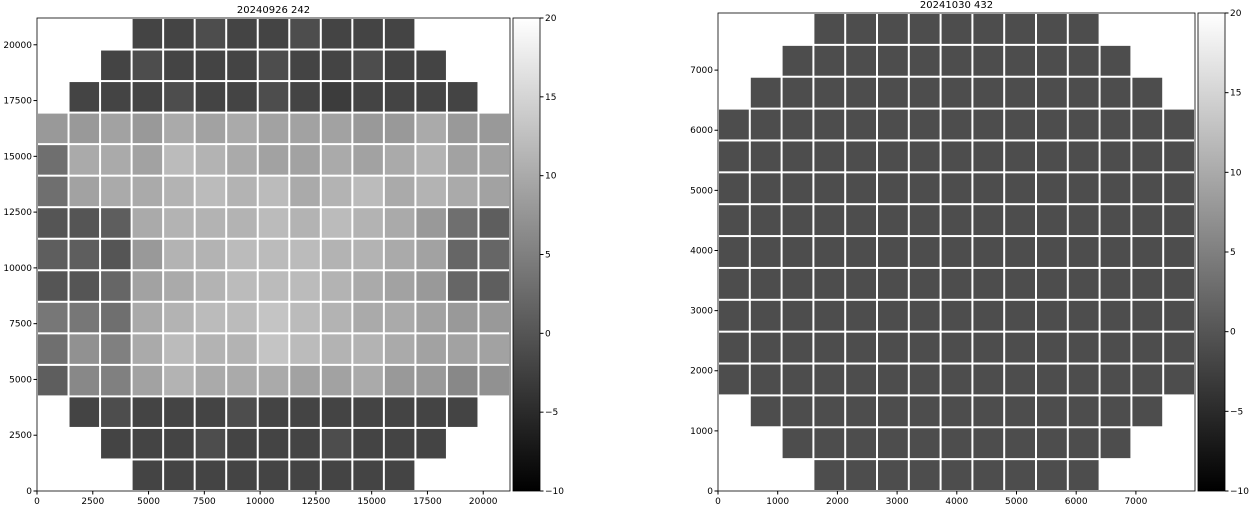  What do you see at coordinates (956, 501) in the screenshot?
I see `x-tick-label: 4000` at bounding box center [956, 501].